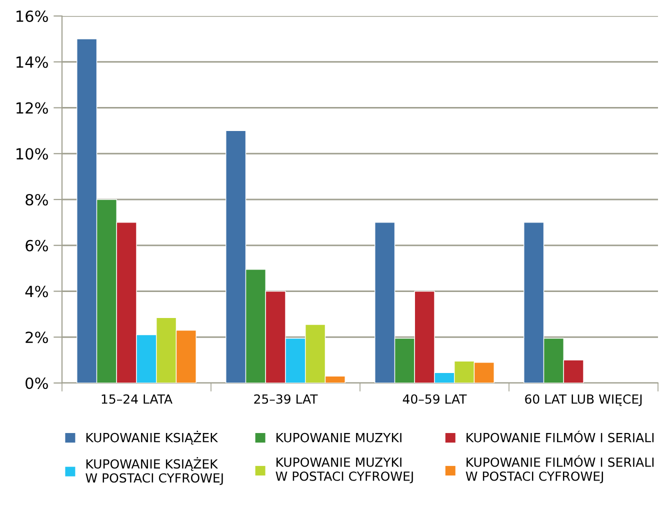 This screenshot has height=511, width=661. Describe the element at coordinates (583, 400) in the screenshot. I see `x-tick-label: 60 LAT LUB WIĘCEJ` at that location.